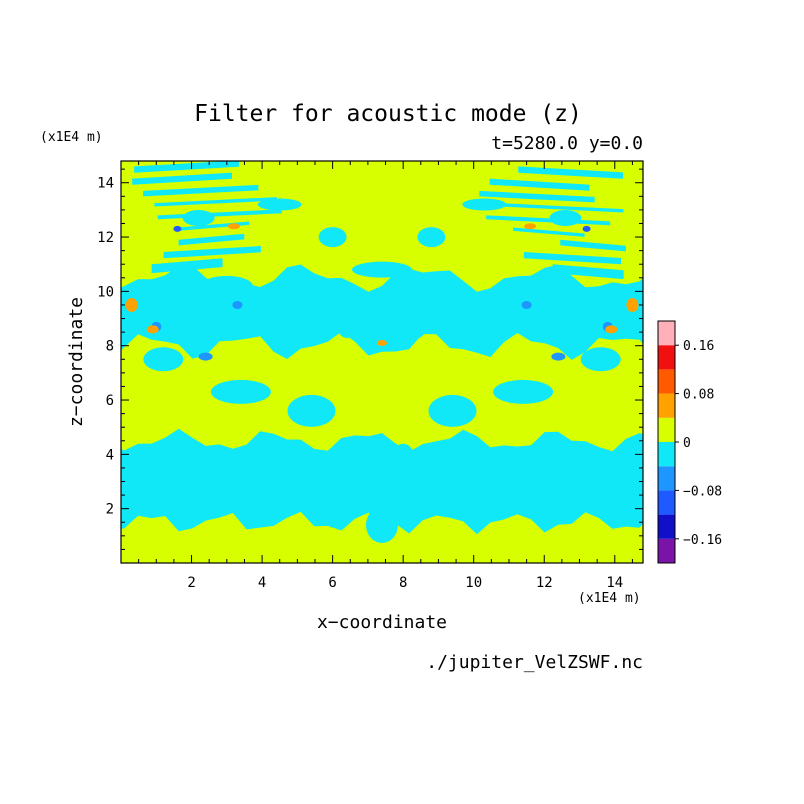  What do you see at coordinates (702, 540) in the screenshot?
I see `colorbar-tick-label: −0.16` at bounding box center [702, 540].